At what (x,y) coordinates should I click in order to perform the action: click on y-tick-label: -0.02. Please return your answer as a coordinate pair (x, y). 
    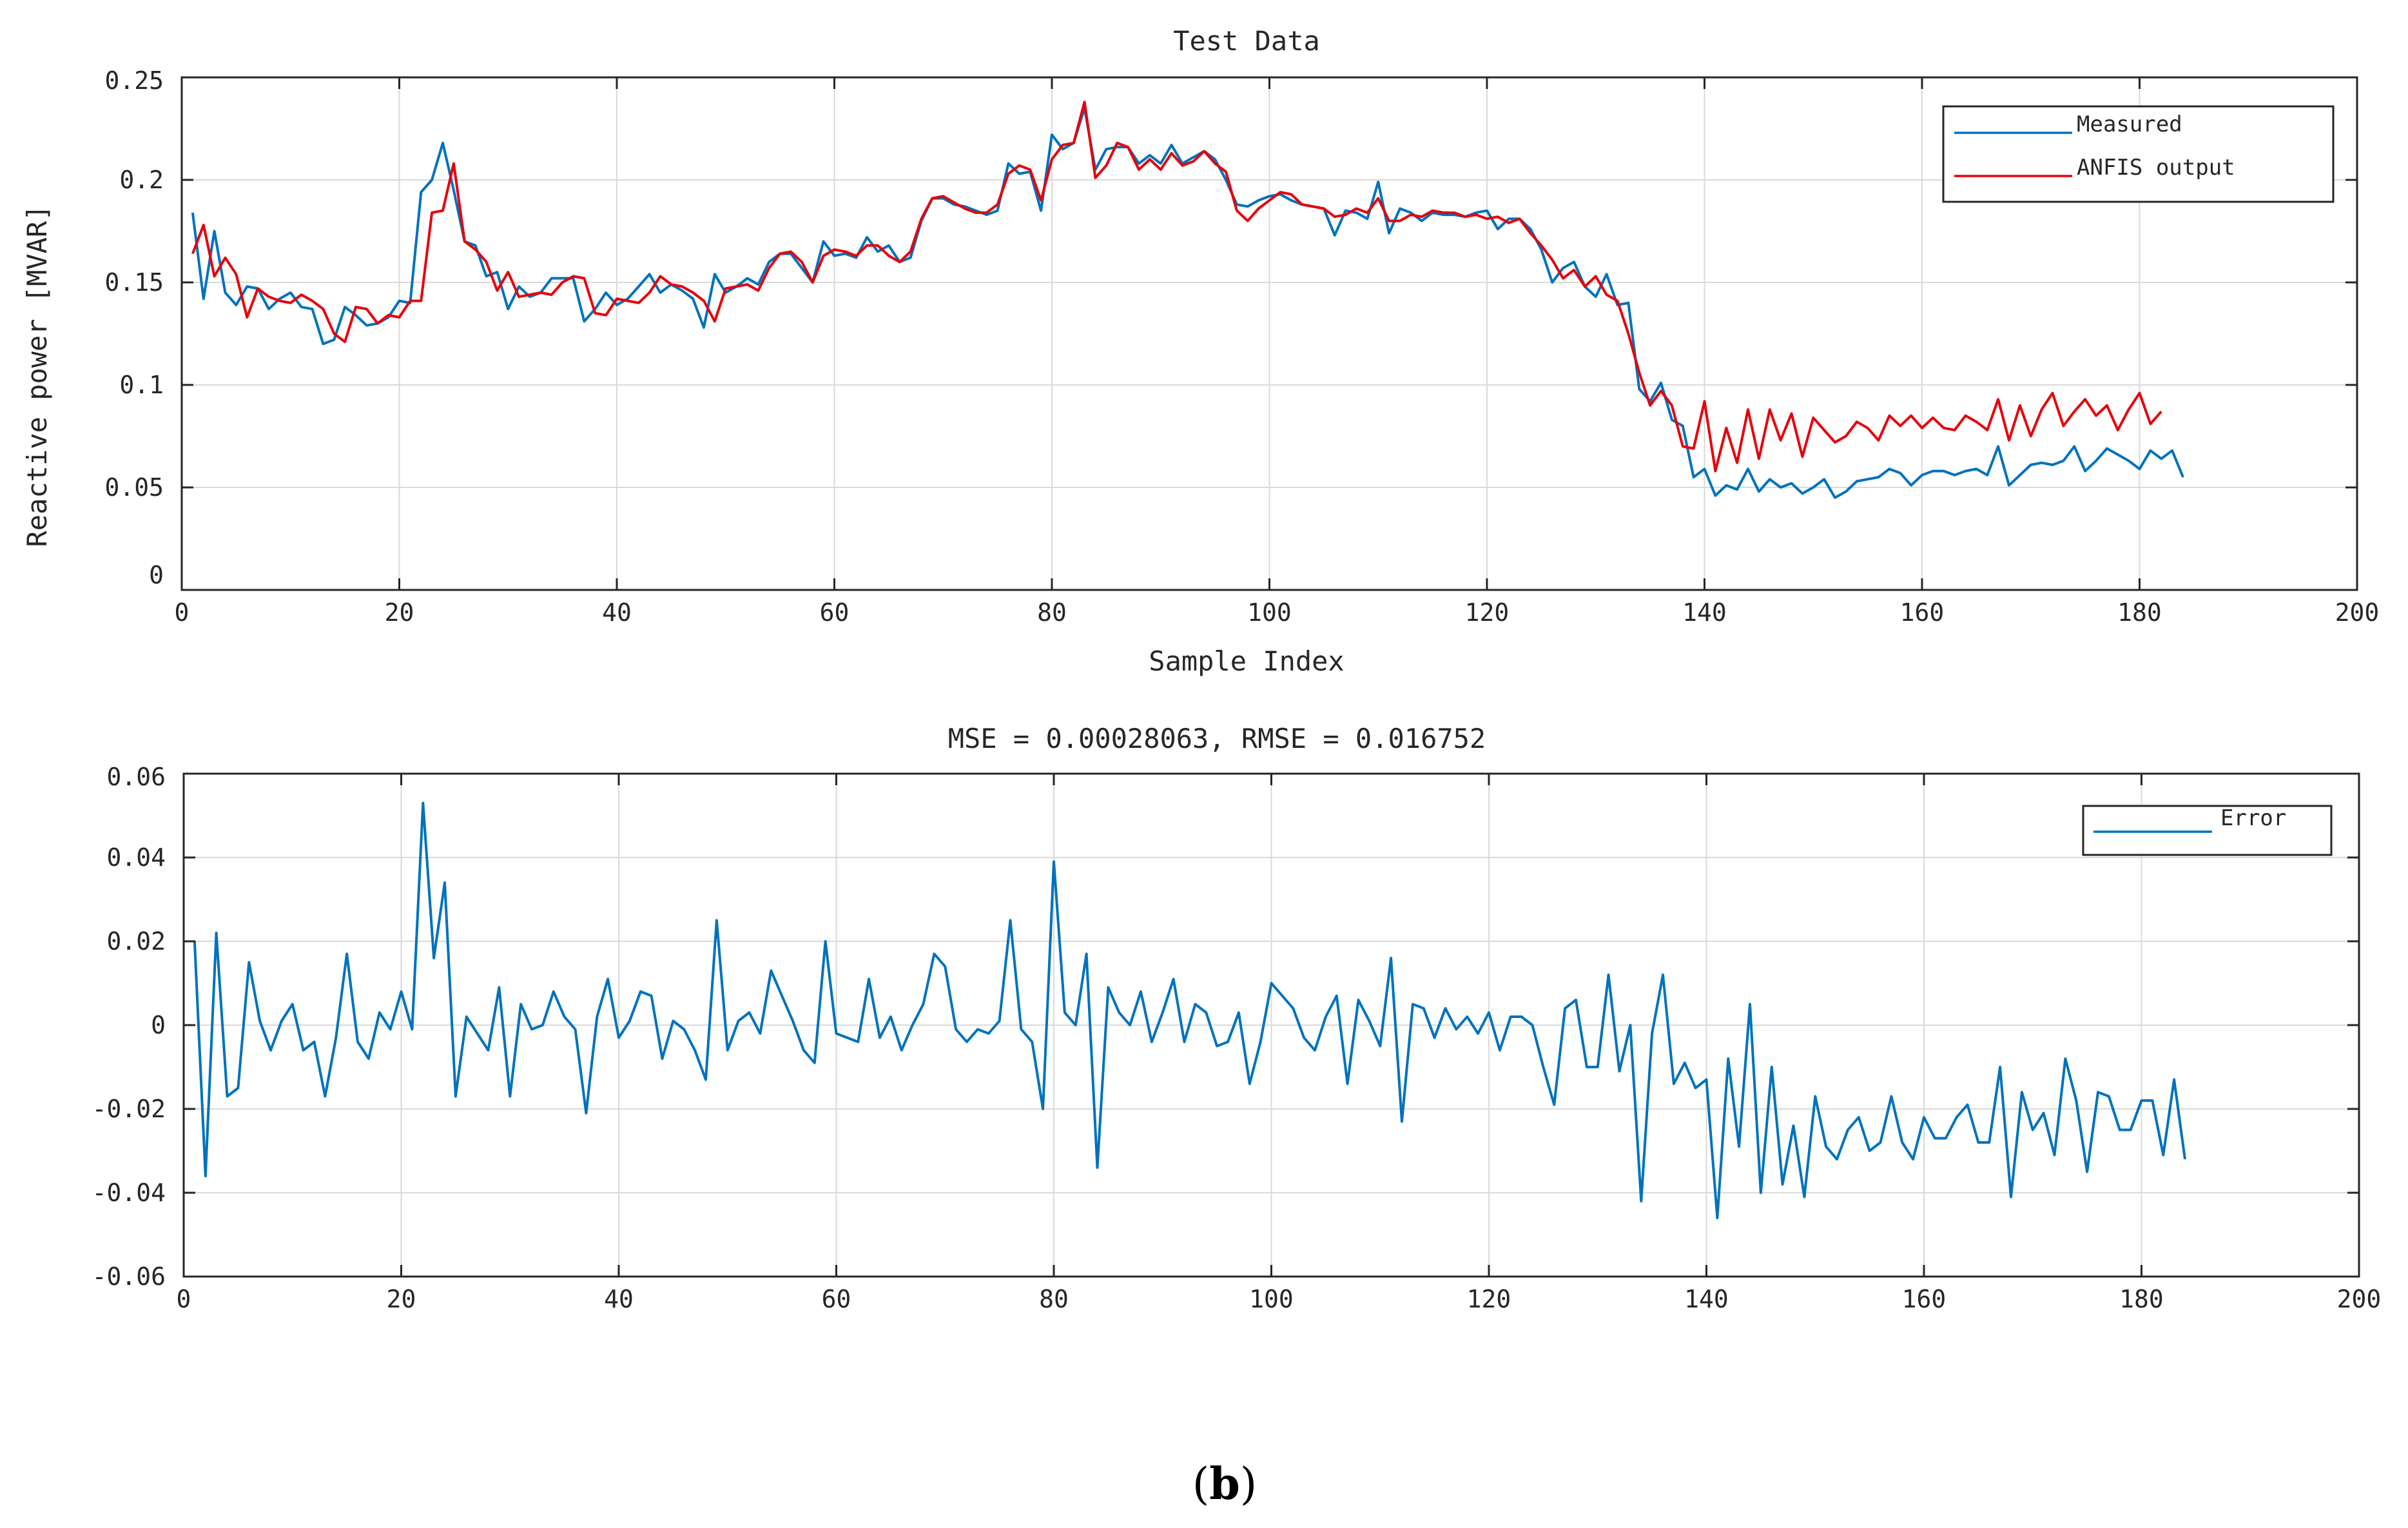
    Looking at the image, I should click on (129, 1109).